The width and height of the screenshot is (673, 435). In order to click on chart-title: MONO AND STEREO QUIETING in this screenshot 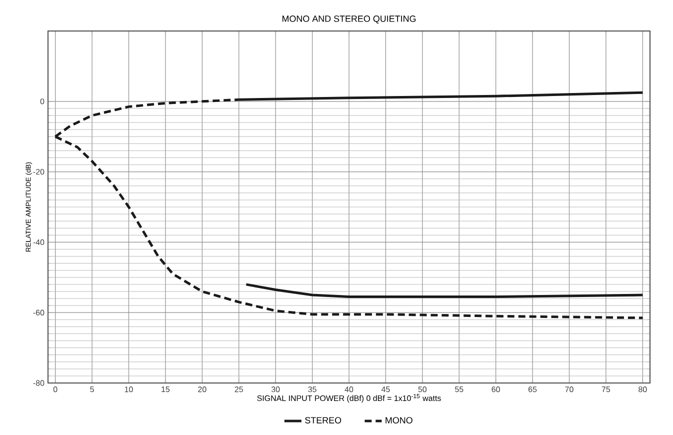, I will do `click(349, 20)`.